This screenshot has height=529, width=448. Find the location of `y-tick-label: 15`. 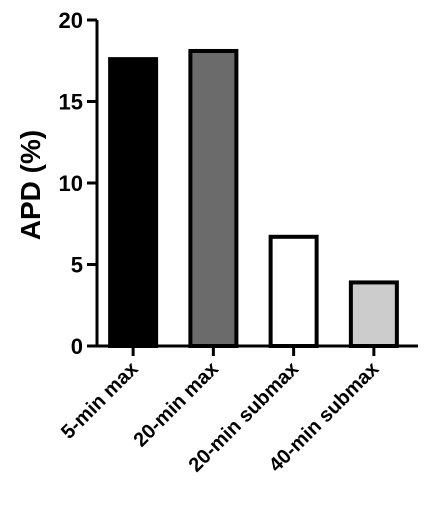

y-tick-label: 15 is located at coordinates (71, 102).